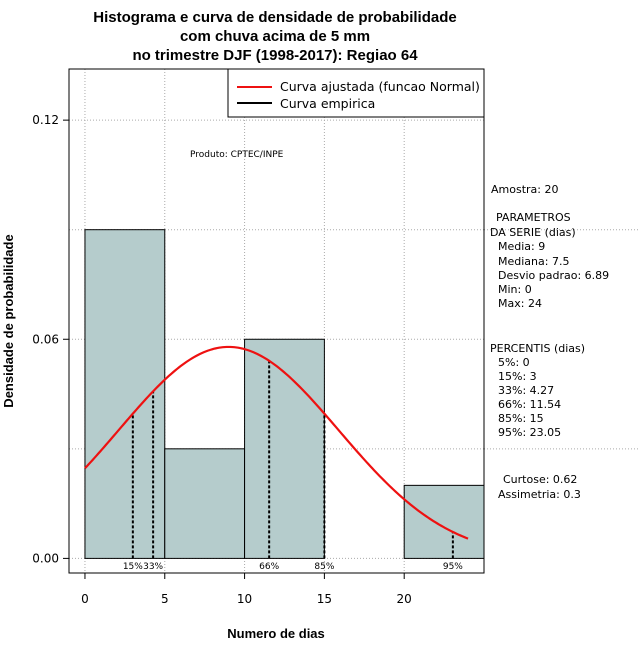 This screenshot has width=640, height=660. What do you see at coordinates (533, 232) in the screenshot?
I see `parametros-subtitle: DA SERIE (dias)` at bounding box center [533, 232].